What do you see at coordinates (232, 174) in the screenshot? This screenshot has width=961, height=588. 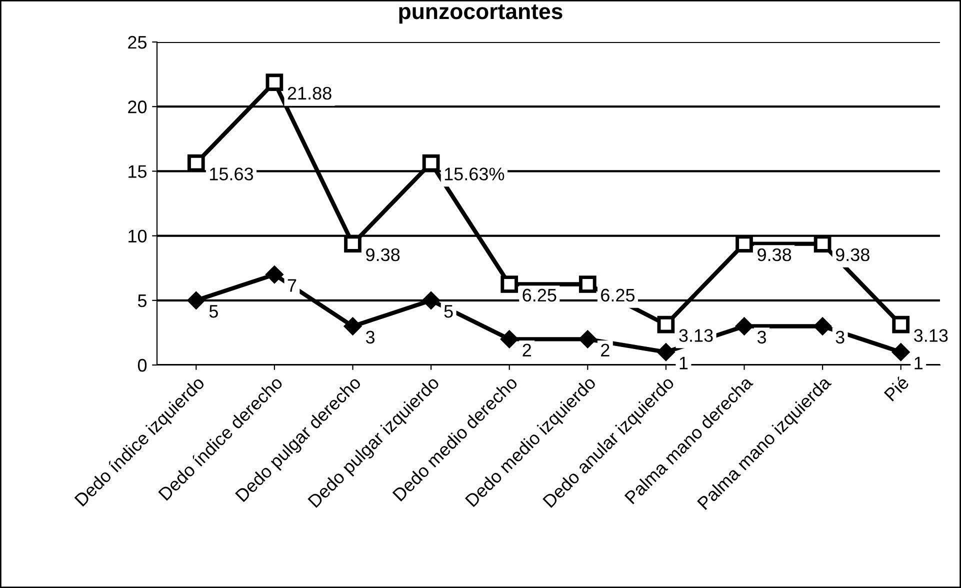 I see `data-label: 15.63` at bounding box center [232, 174].